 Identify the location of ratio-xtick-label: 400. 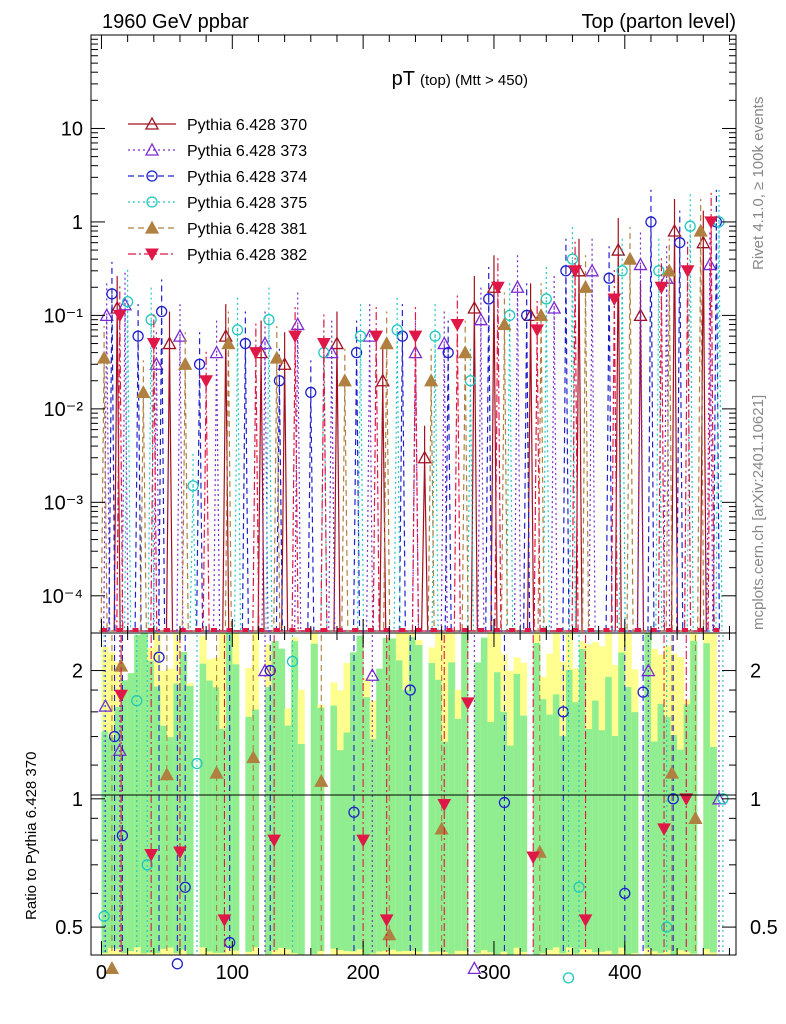
(624, 973).